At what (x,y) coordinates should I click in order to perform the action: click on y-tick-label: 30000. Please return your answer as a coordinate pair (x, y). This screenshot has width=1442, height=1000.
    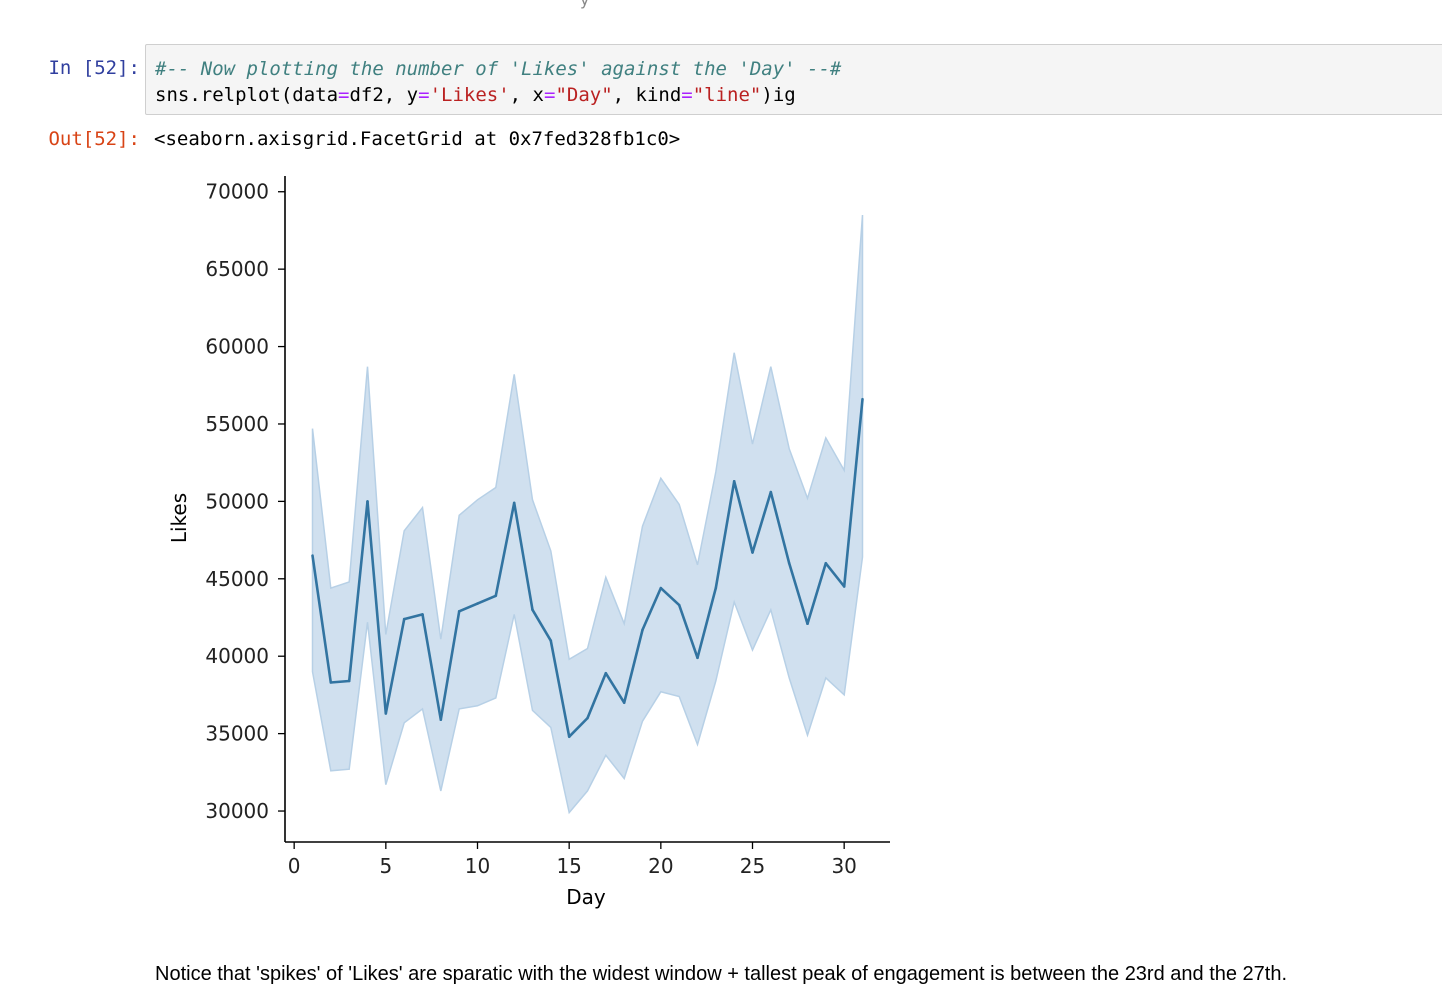
    Looking at the image, I should click on (237, 811).